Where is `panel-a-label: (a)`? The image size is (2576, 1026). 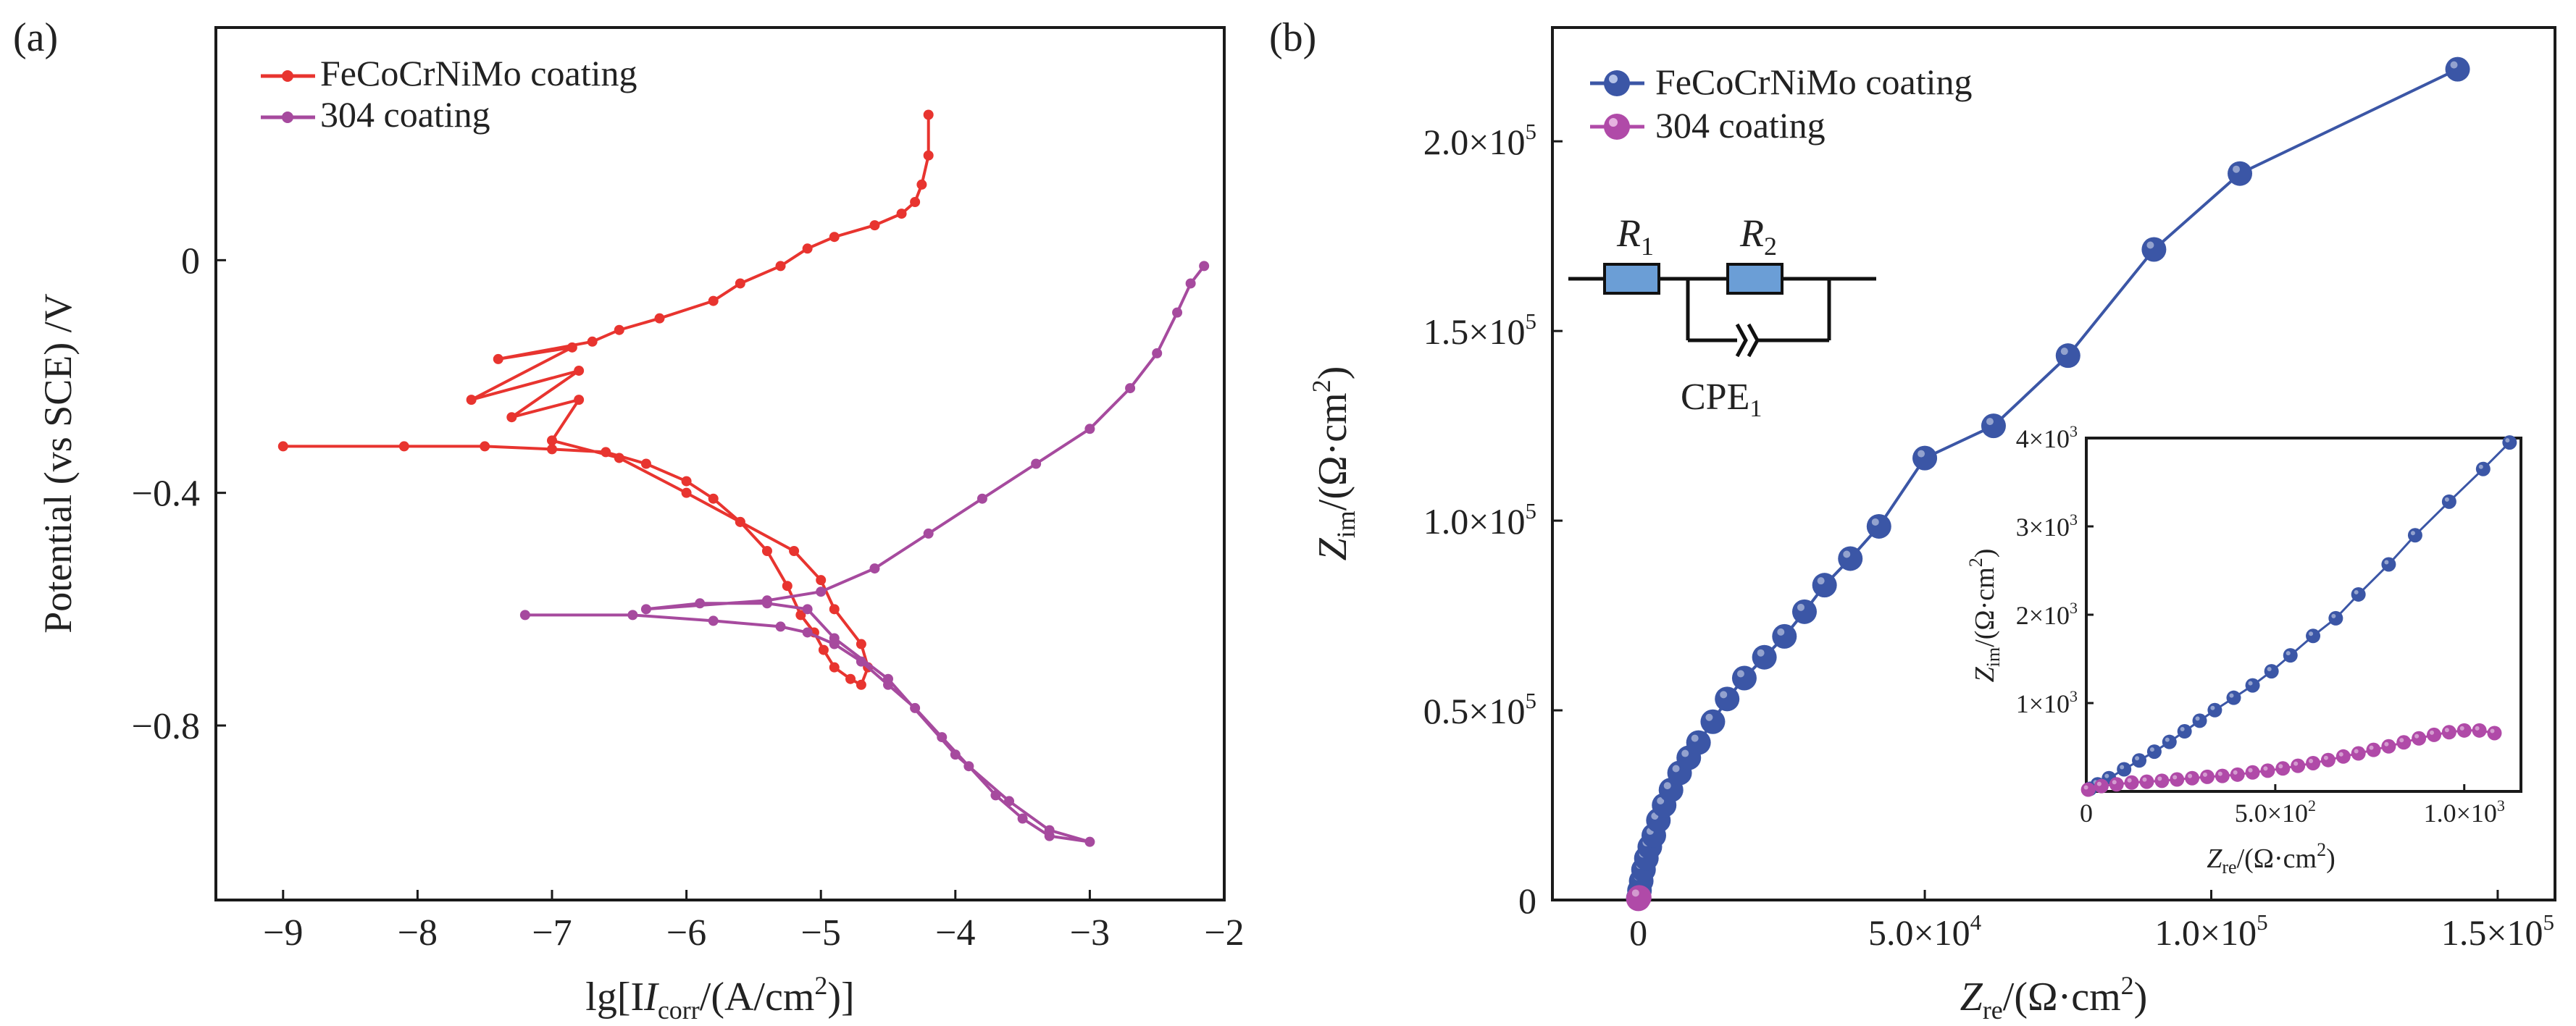 panel-a-label: (a) is located at coordinates (35, 37).